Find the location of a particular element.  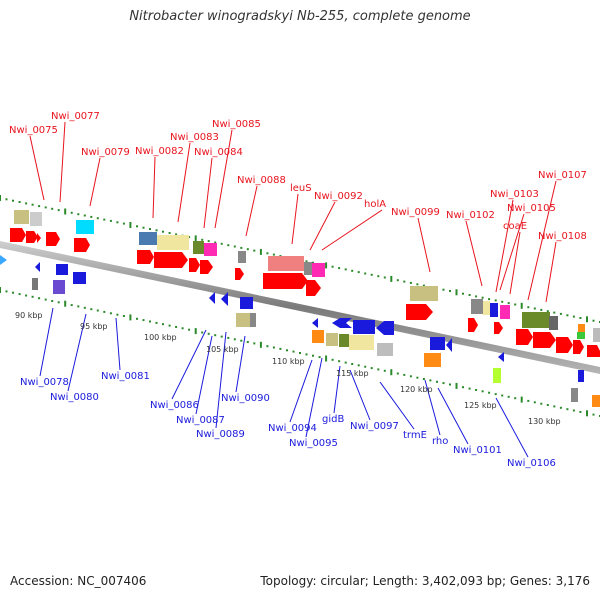

gene-gray-box is located at coordinates (35, 284).